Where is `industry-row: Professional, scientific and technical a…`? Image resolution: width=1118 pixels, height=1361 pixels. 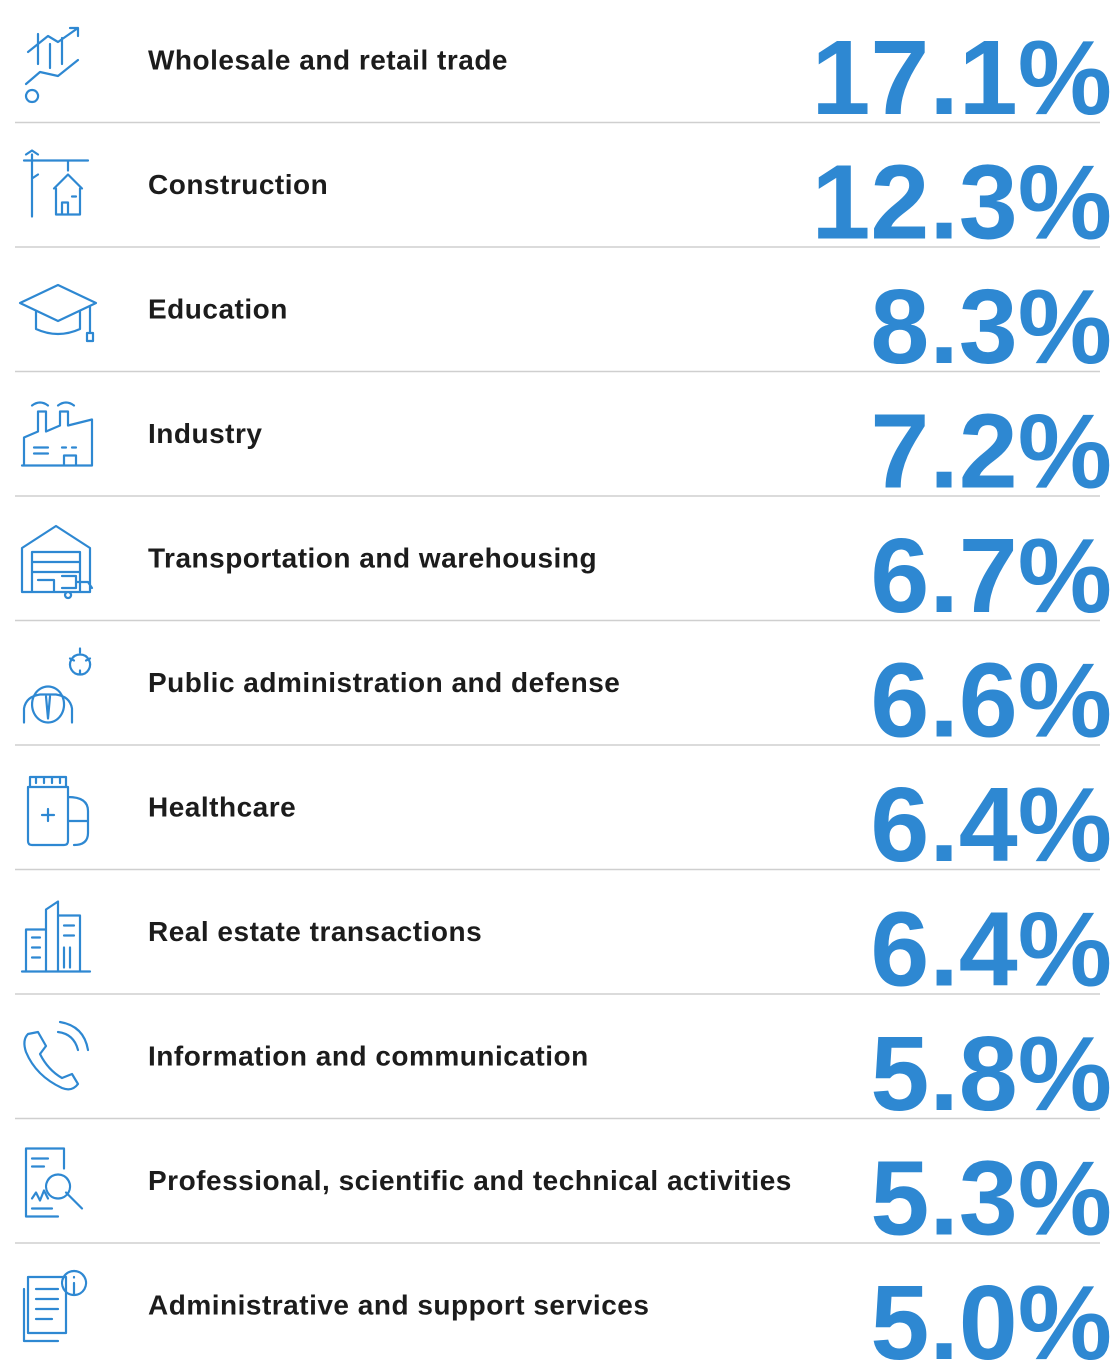
industry-row: Professional, scientific and technical a… is located at coordinates (563, 1199).